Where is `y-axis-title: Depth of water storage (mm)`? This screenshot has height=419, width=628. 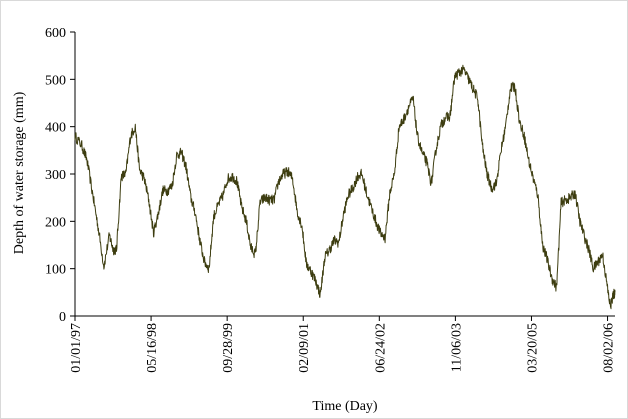
y-axis-title: Depth of water storage (mm) is located at coordinates (19, 172).